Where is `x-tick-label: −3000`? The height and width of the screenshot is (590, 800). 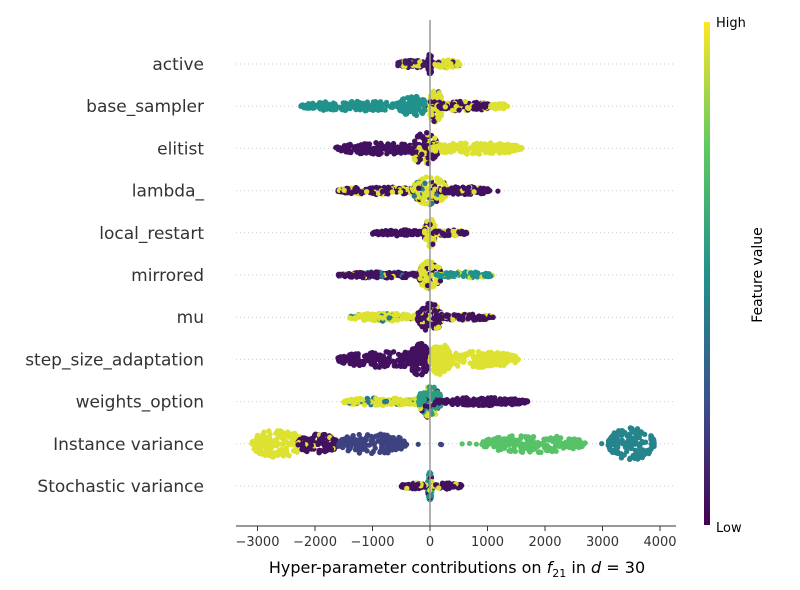
x-tick-label: −3000 is located at coordinates (258, 542).